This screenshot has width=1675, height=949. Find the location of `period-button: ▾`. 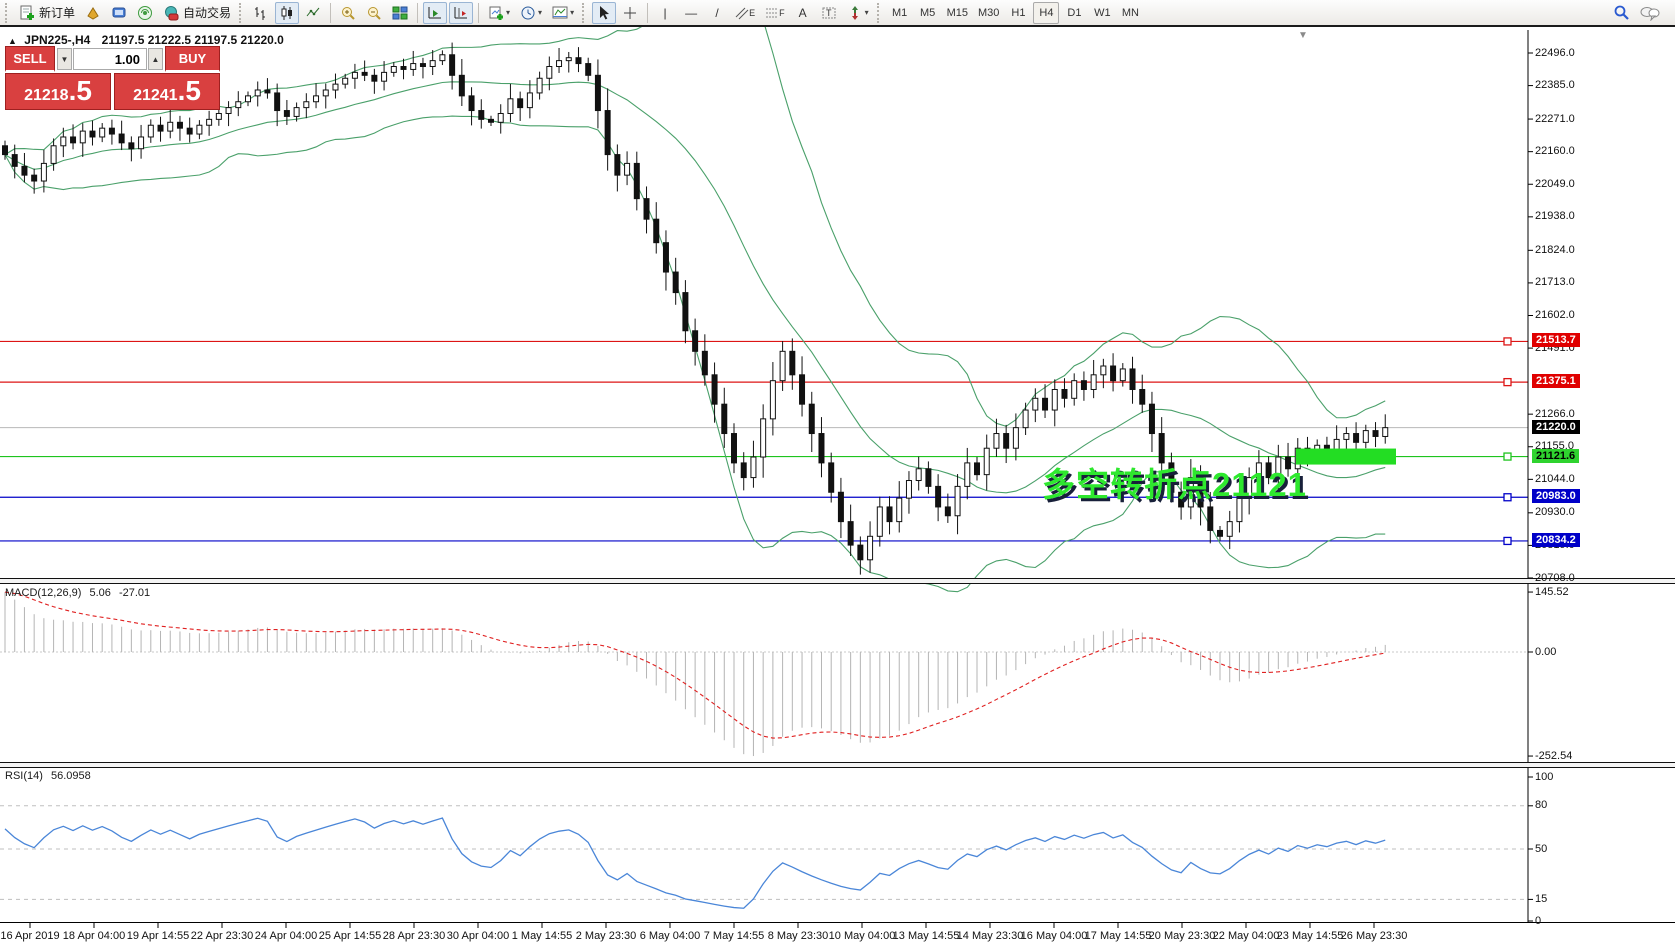

period-button: ▾ is located at coordinates (531, 13).